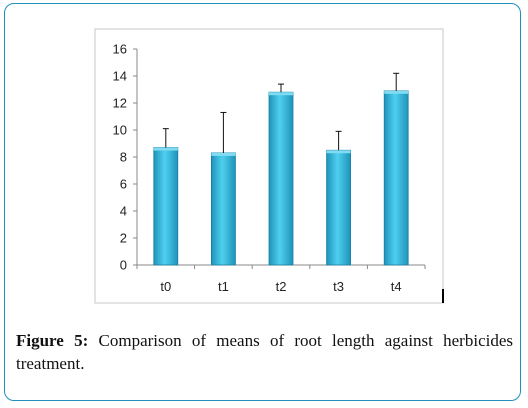 This screenshot has width=528, height=408. What do you see at coordinates (396, 92) in the screenshot?
I see `bar-cap-t4` at bounding box center [396, 92].